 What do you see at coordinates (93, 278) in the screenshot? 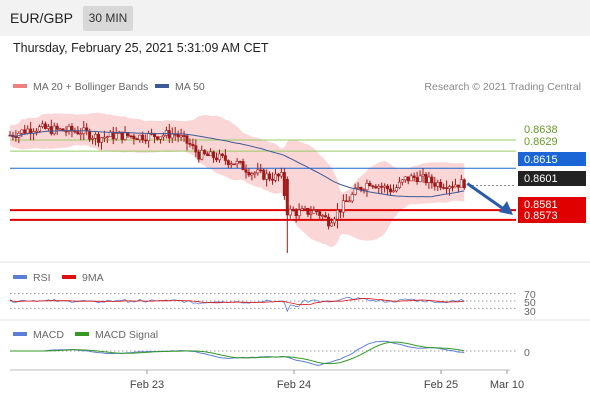
I see `legend-label-9ma: 9MA` at bounding box center [93, 278].